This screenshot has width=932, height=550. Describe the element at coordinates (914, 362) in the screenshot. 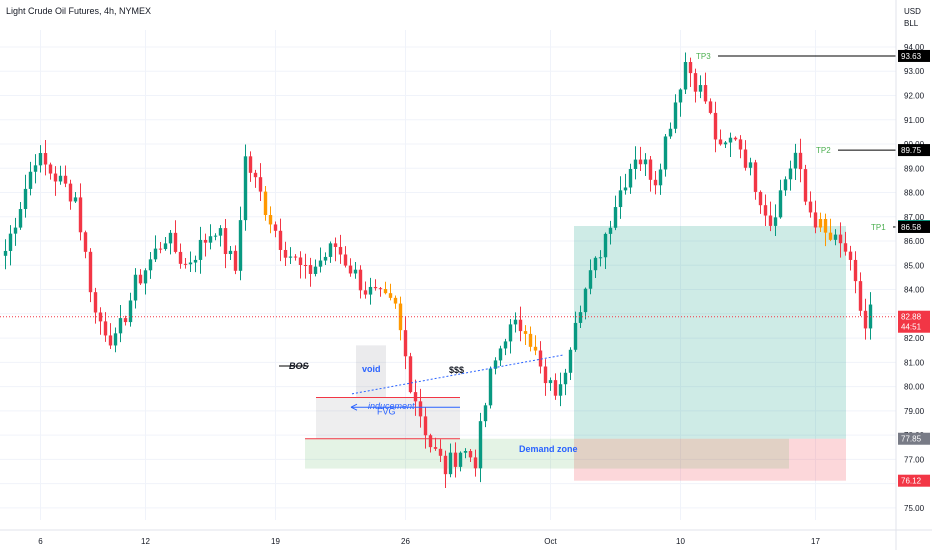

I see `y-tick-label: 81.00` at that location.